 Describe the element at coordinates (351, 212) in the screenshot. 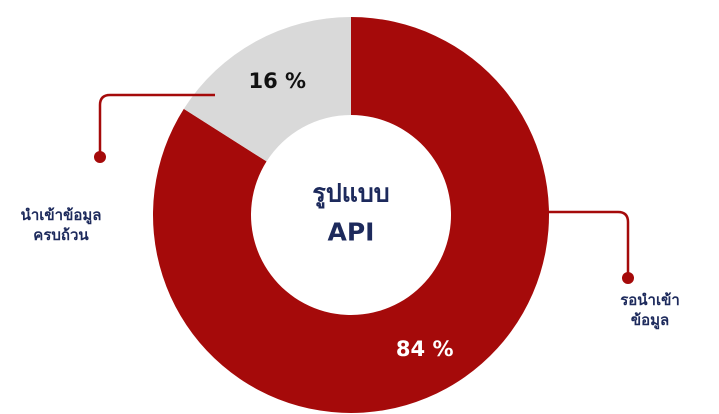

I see `center-title: รูปแบบ API` at that location.